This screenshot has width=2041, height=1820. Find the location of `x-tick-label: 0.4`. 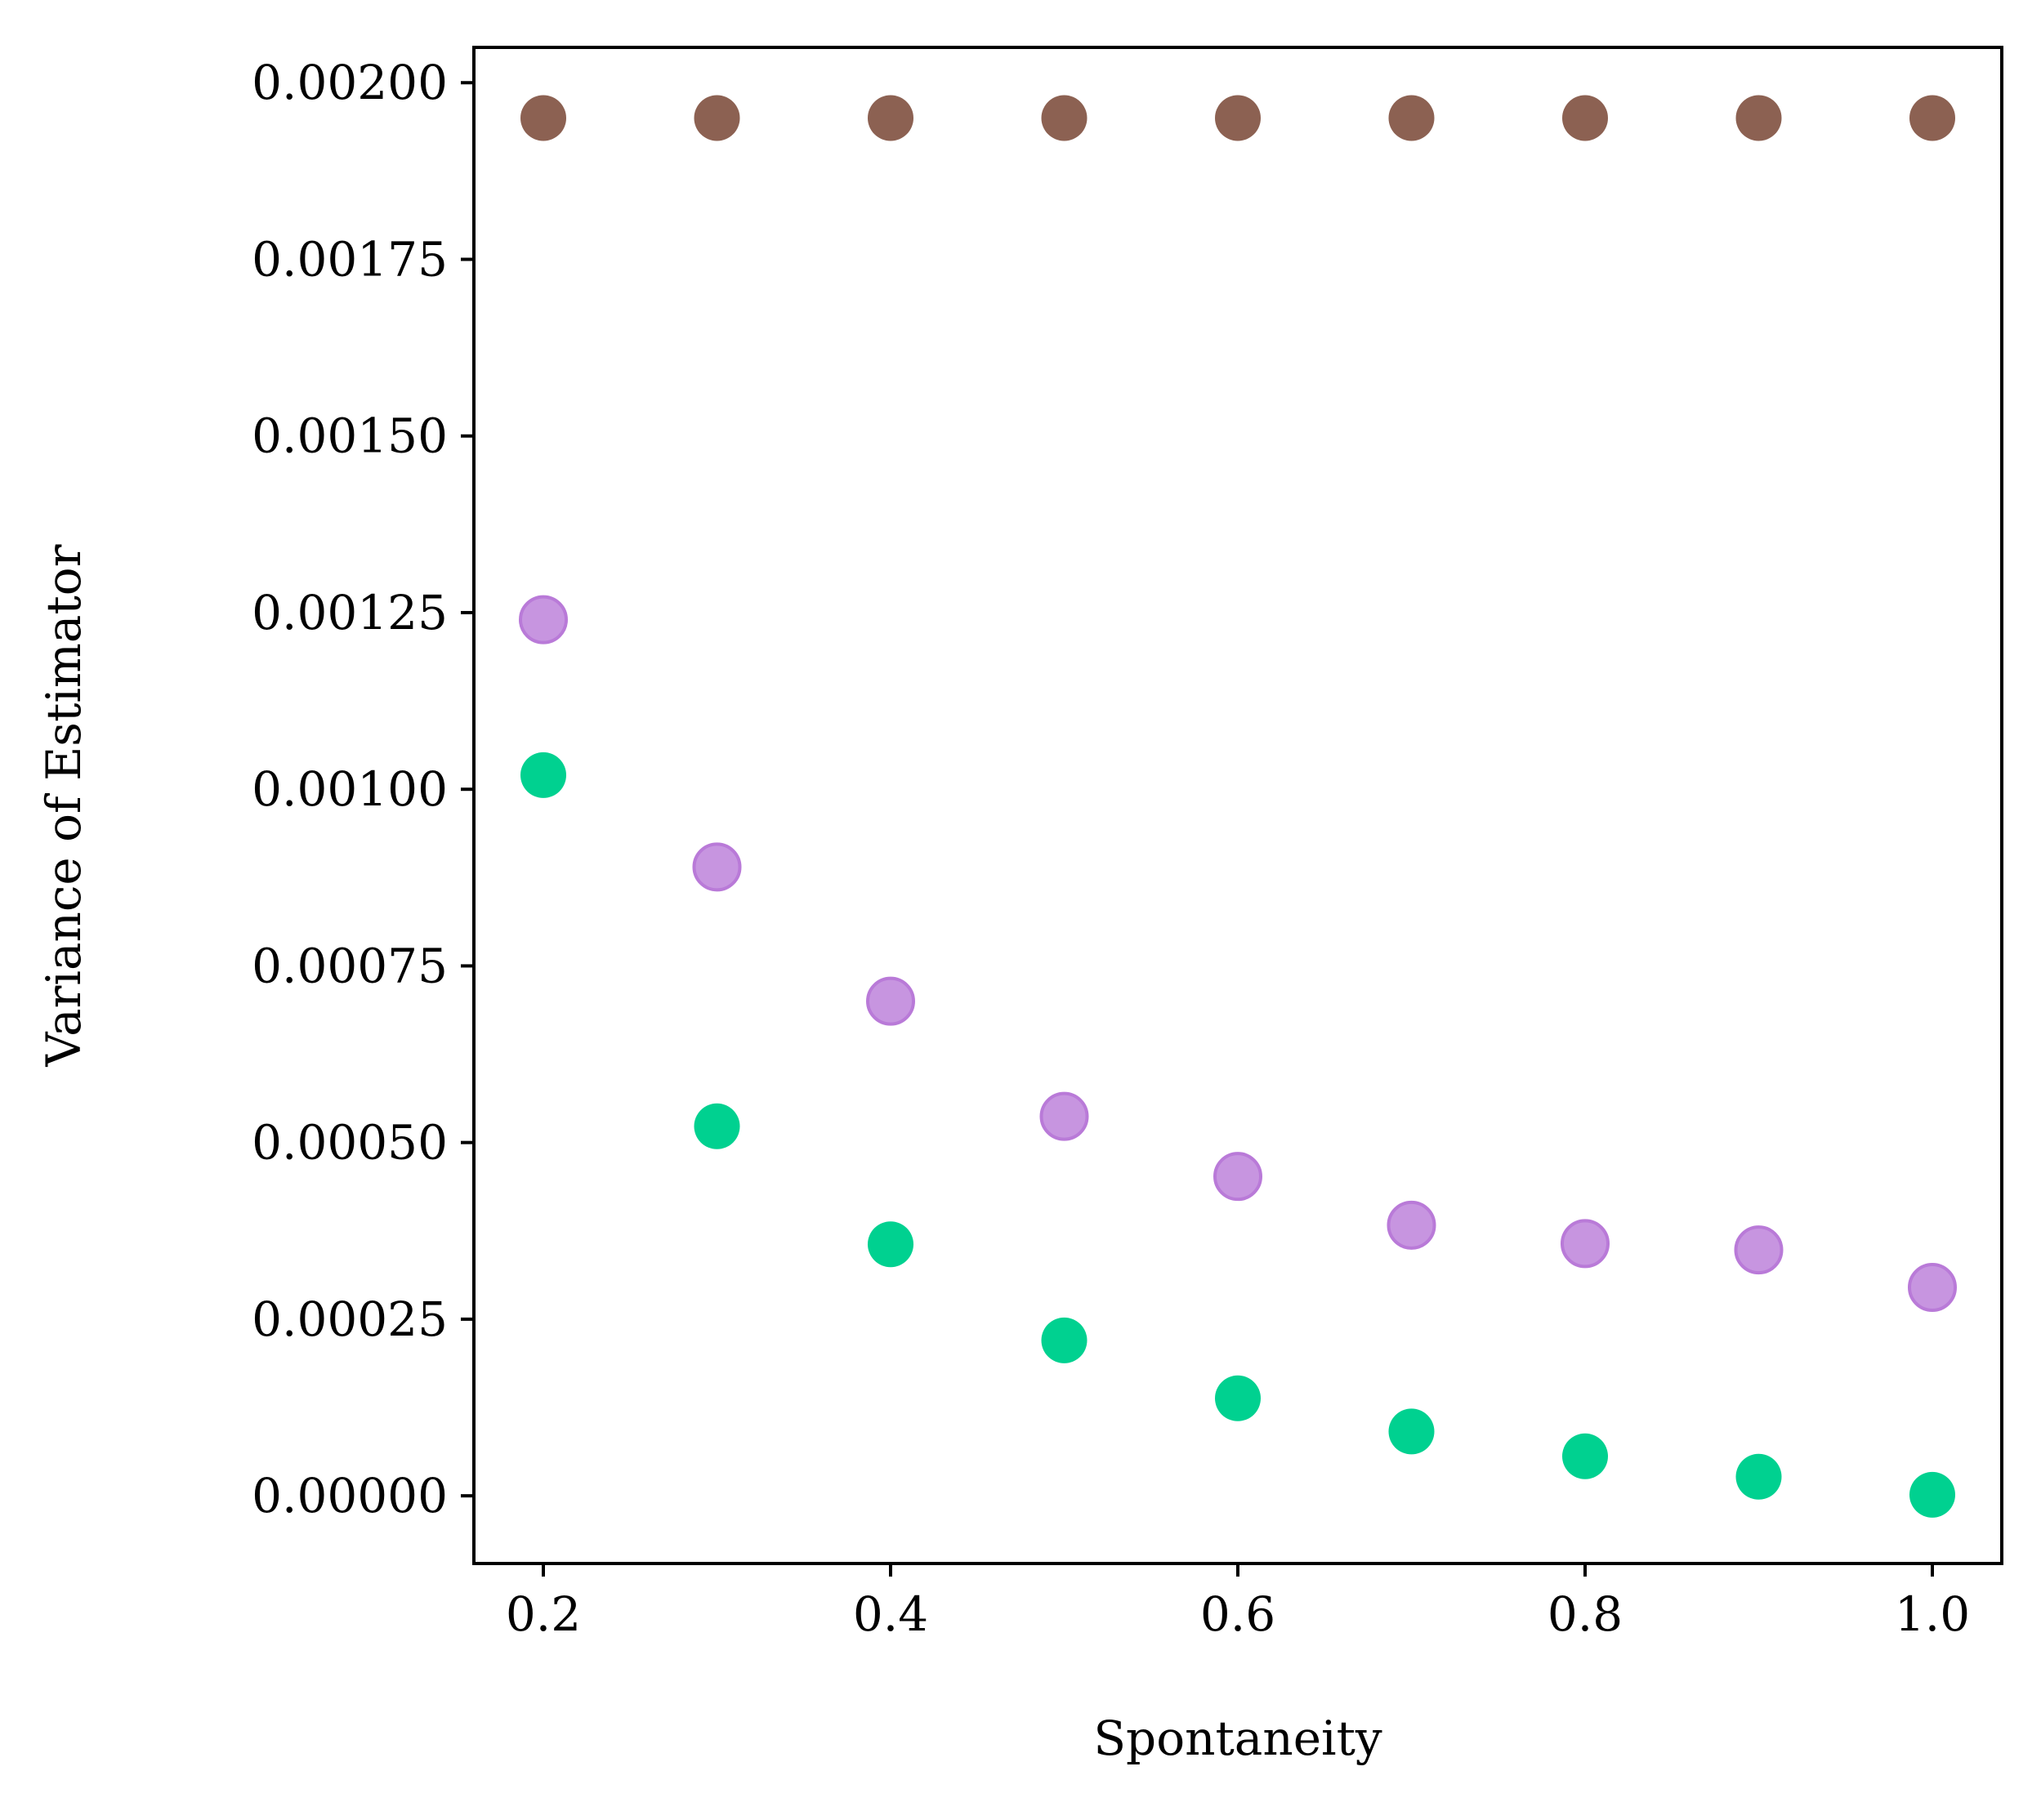

x-tick-label: 0.4 is located at coordinates (891, 1614).